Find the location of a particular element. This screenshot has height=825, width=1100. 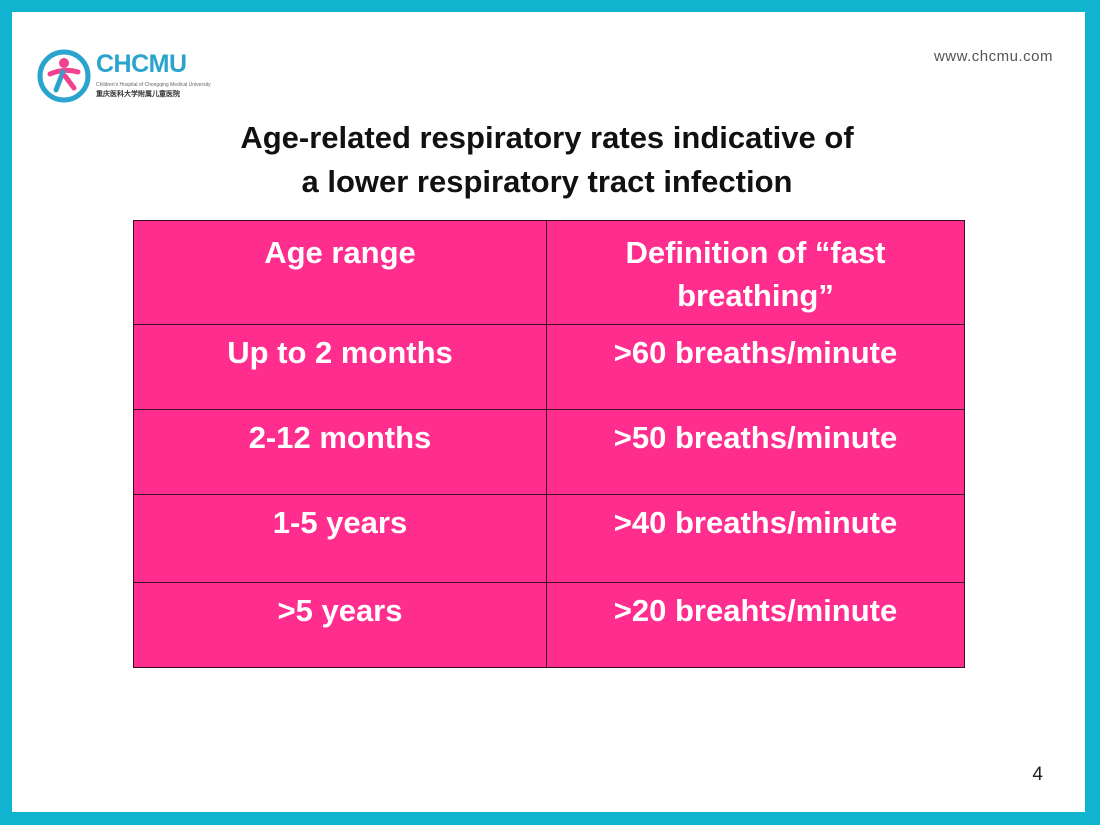

website-url: www.chcmu.com is located at coordinates (993, 56).